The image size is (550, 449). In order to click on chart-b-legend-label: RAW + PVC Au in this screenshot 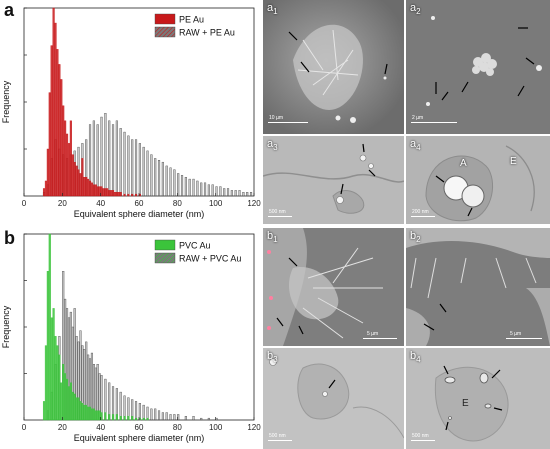, I will do `click(210, 259)`.